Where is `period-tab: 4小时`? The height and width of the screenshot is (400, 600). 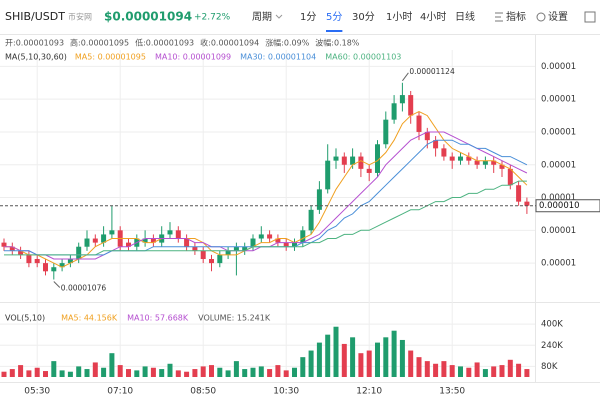 period-tab: 4小时 is located at coordinates (433, 17).